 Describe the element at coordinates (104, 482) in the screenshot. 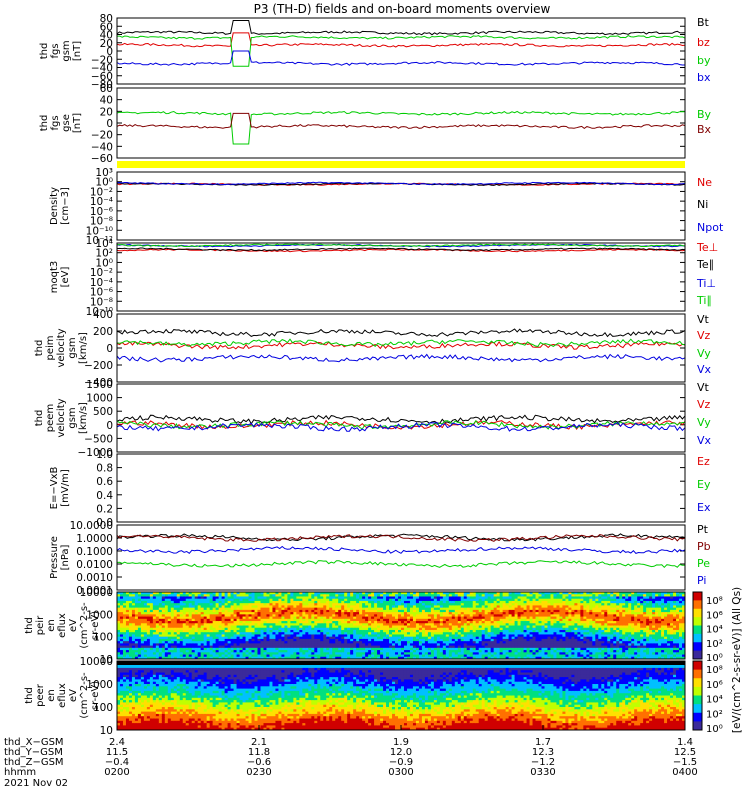

I see `ytick-label: 0.6` at that location.